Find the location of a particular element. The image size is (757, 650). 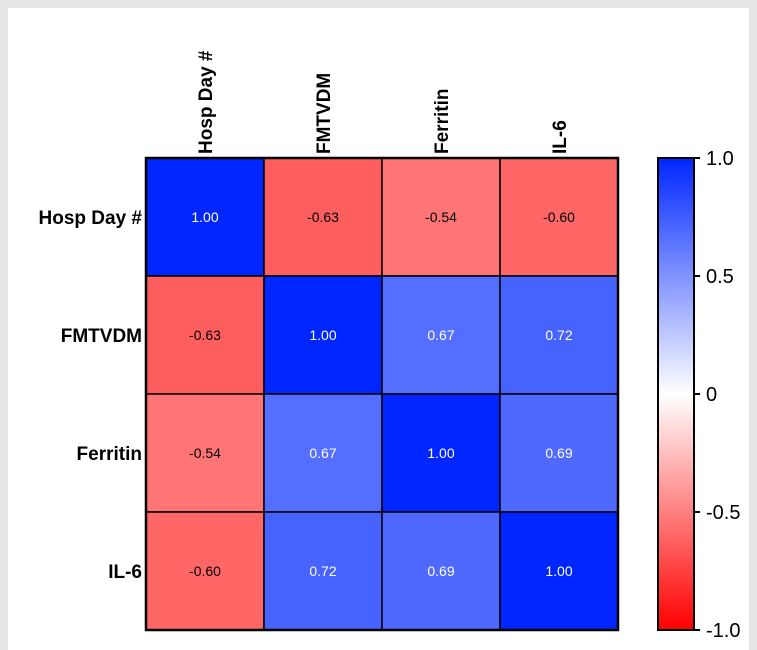

column-label: FMTVDM is located at coordinates (324, 113).